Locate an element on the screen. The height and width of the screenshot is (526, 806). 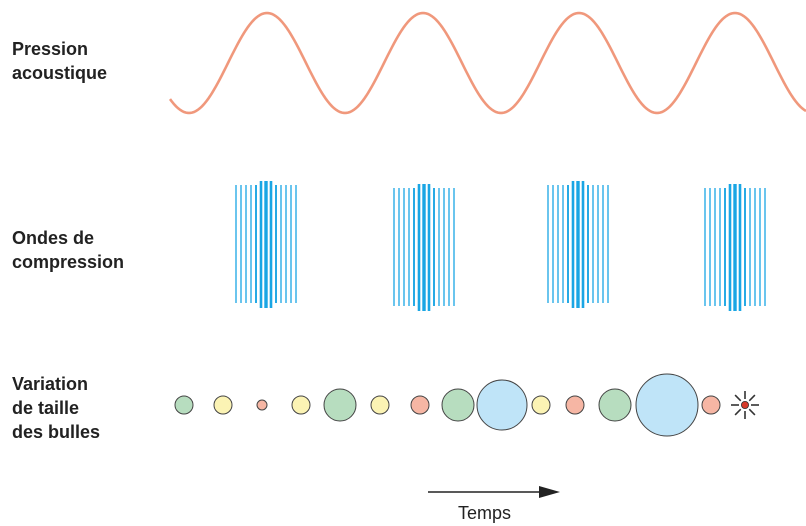
compression-label-line-1: Ondes de is located at coordinates (53, 238).